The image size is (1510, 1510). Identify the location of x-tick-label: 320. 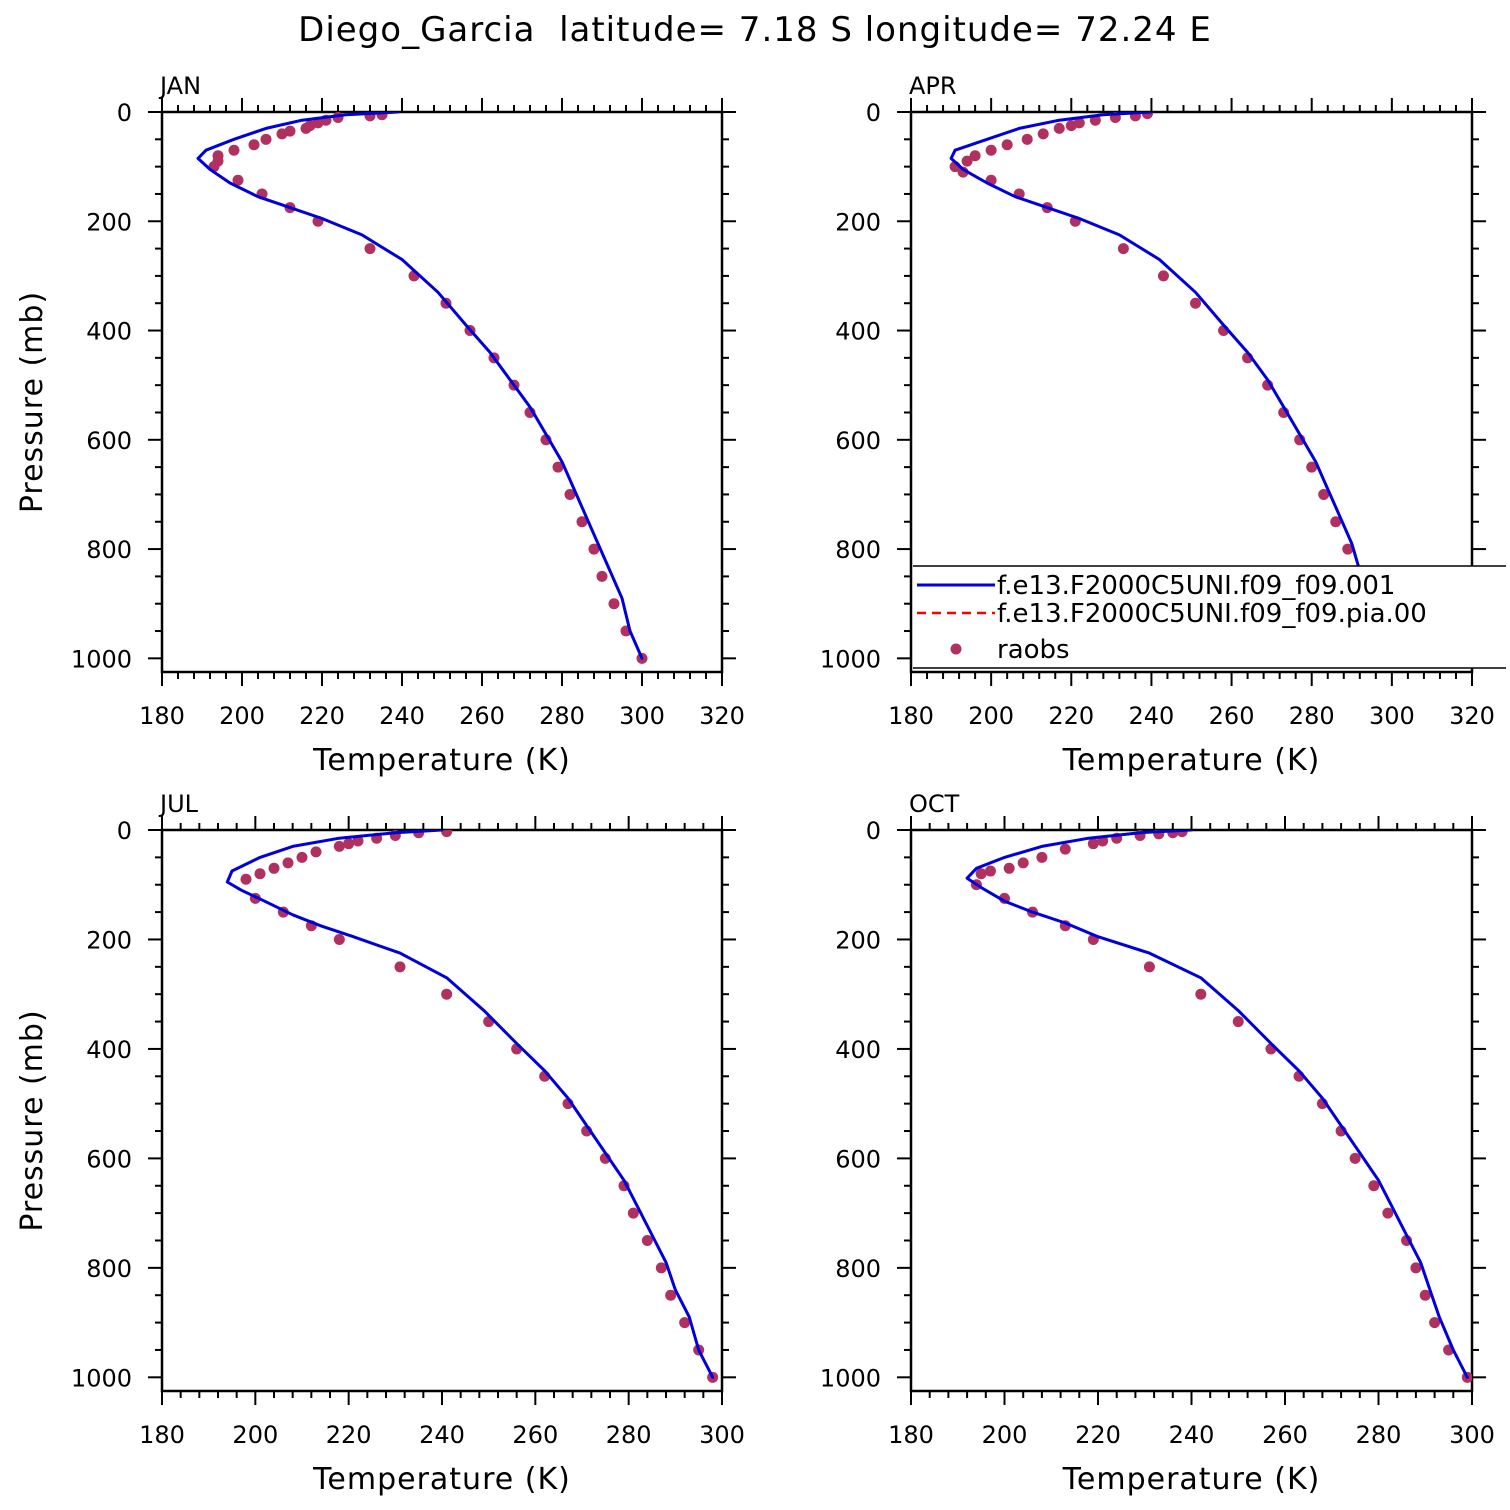
(1472, 716).